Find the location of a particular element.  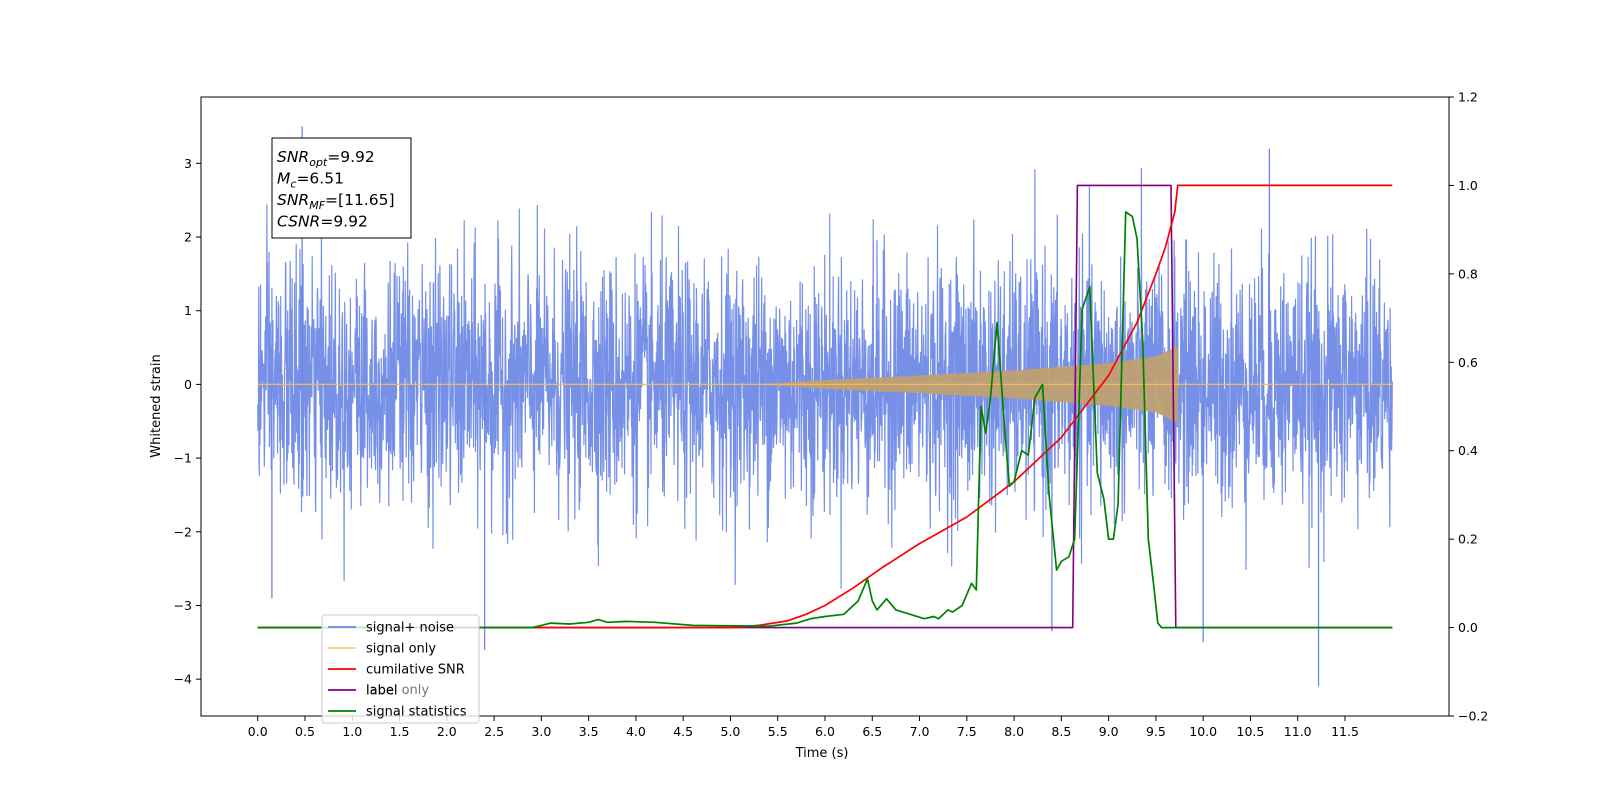

y-right-tick-label: −0.2 is located at coordinates (1473, 716).